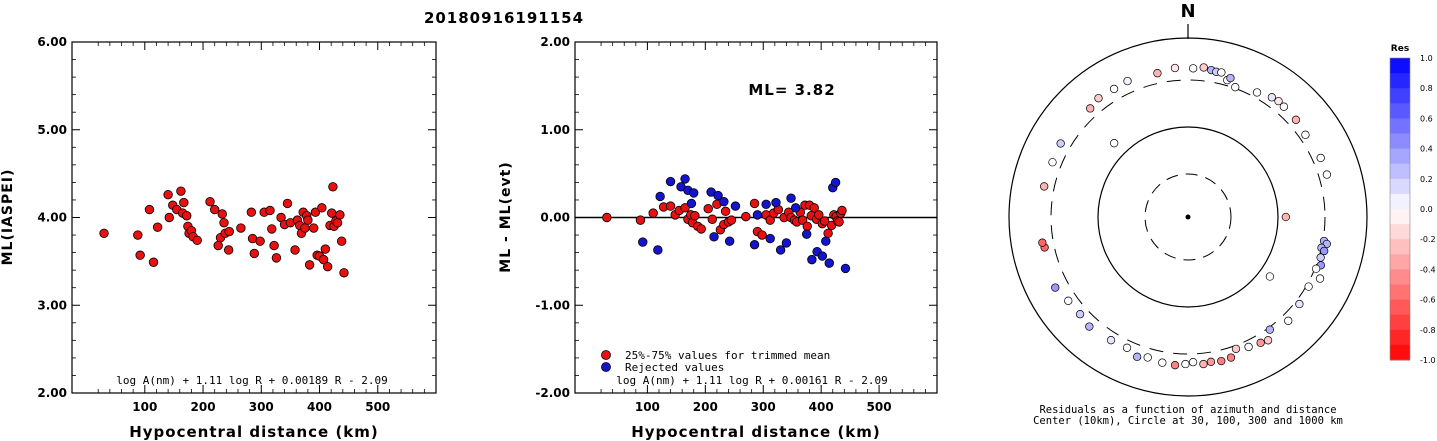  What do you see at coordinates (224, 230) in the screenshot?
I see `data-points` at bounding box center [224, 230].